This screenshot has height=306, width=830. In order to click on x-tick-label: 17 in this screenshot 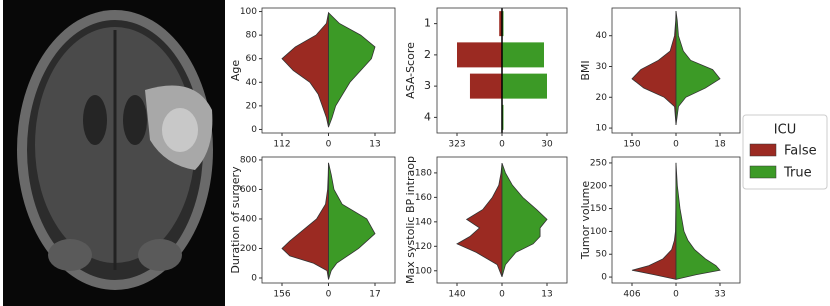, I will do `click(374, 295)`.